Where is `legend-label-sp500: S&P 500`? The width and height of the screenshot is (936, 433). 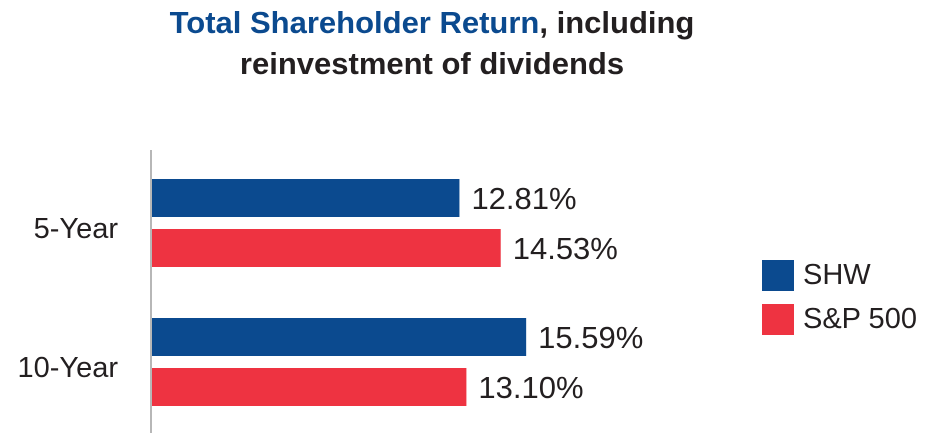 legend-label-sp500: S&P 500 is located at coordinates (860, 318).